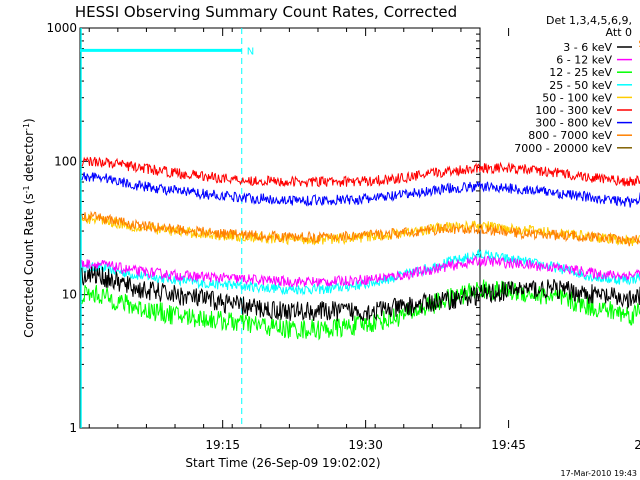 The height and width of the screenshot is (480, 640). Describe the element at coordinates (587, 47) in the screenshot. I see `legend-entry-label: 3 - 6 keV` at that location.